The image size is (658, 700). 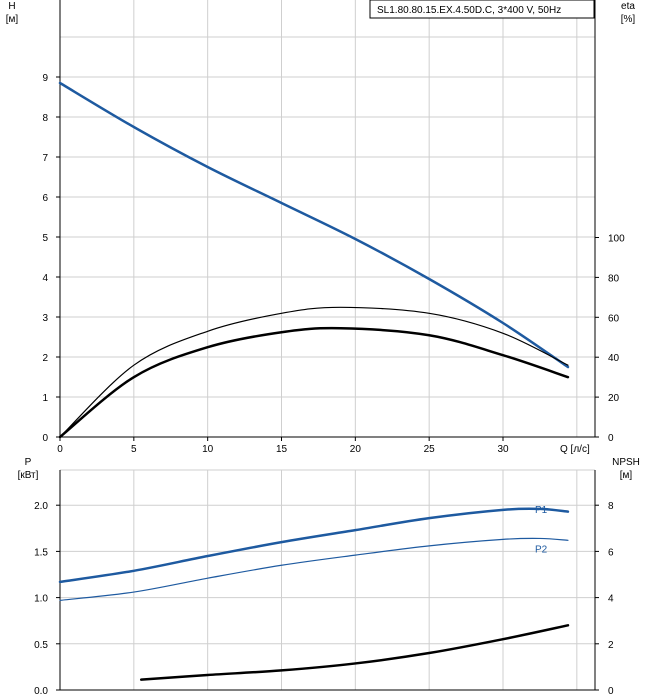 What do you see at coordinates (45, 358) in the screenshot?
I see `y-tick-label-left: 2` at bounding box center [45, 358].